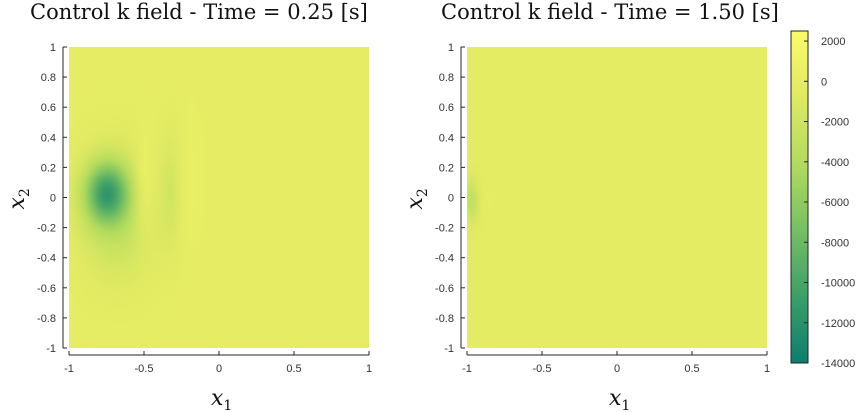  What do you see at coordinates (446, 108) in the screenshot?
I see `right-y-tick-label: 0.6` at bounding box center [446, 108].